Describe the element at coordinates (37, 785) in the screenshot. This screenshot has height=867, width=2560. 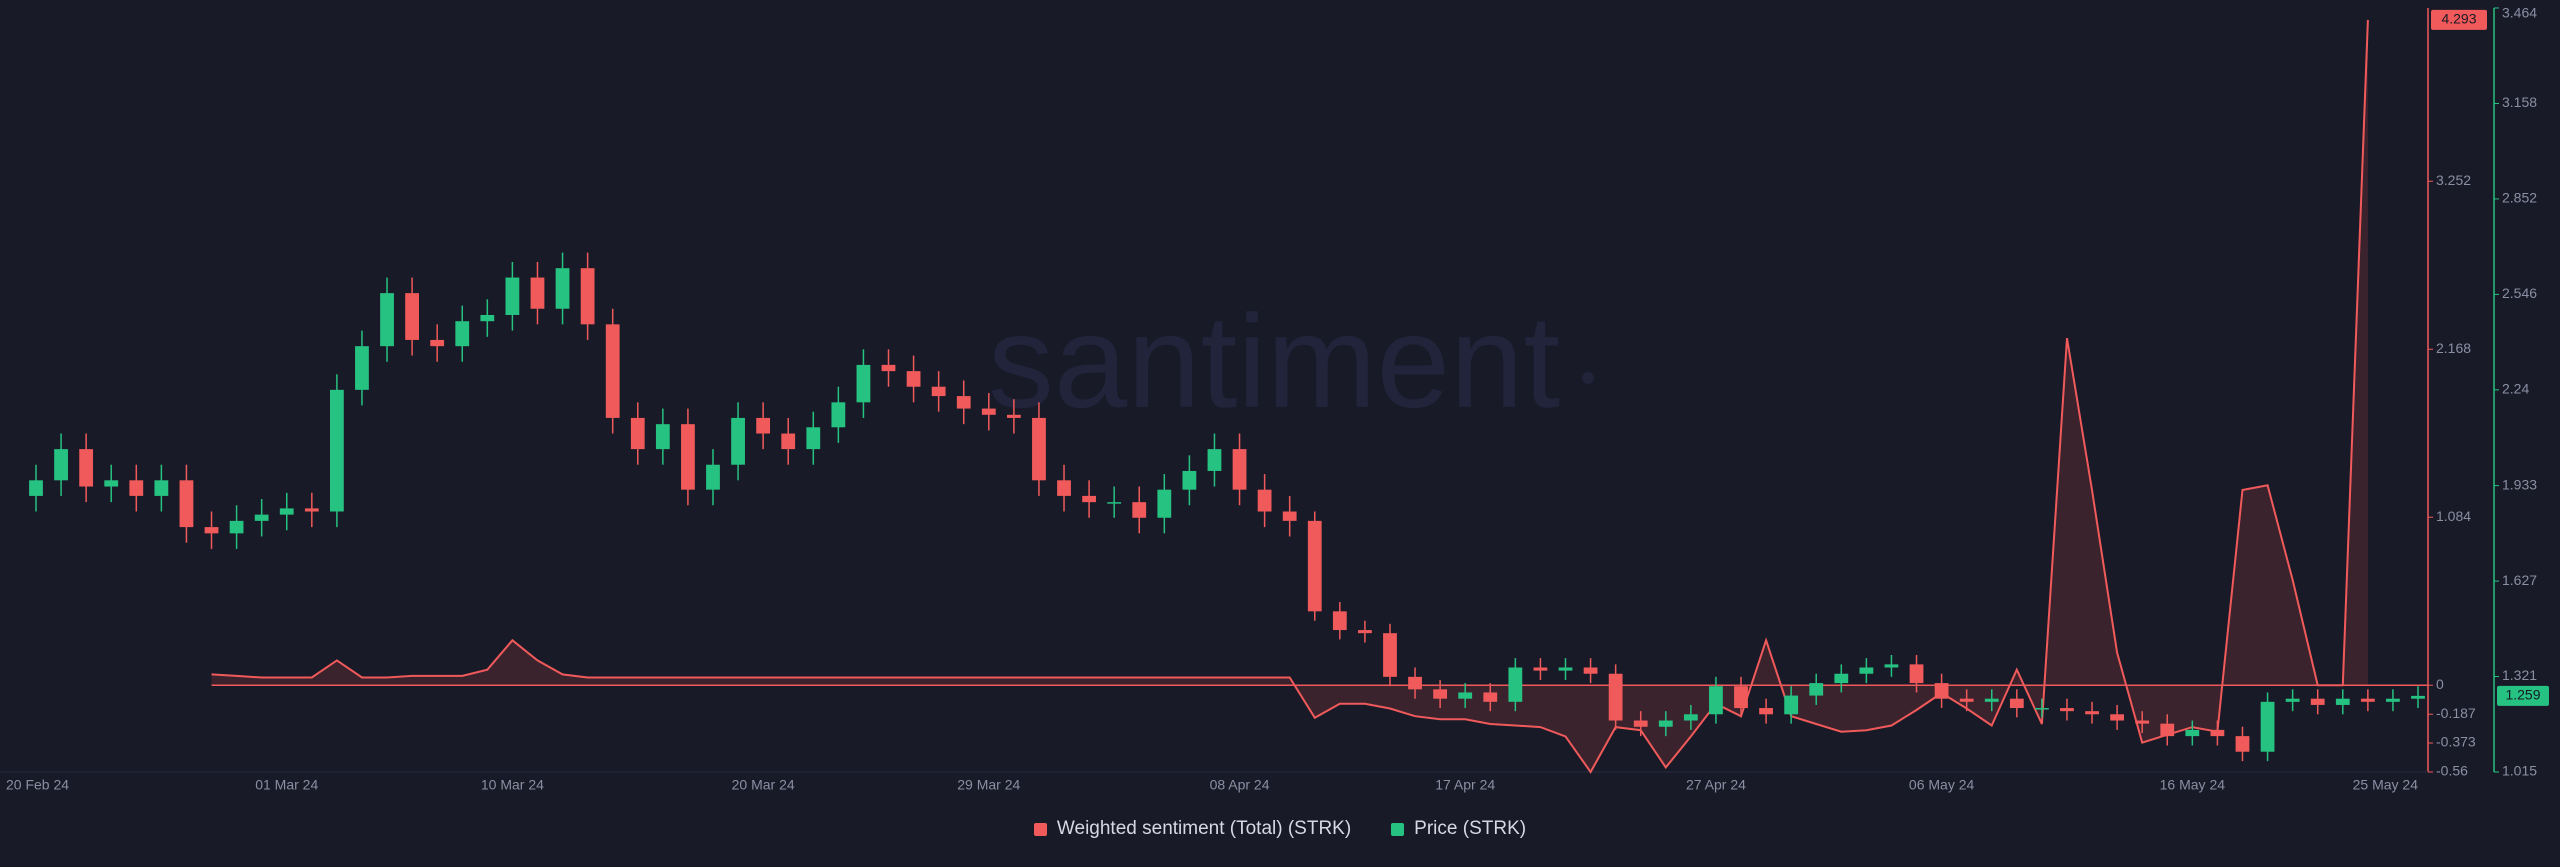
I see `x-tick-label: 20 Feb 24` at that location.